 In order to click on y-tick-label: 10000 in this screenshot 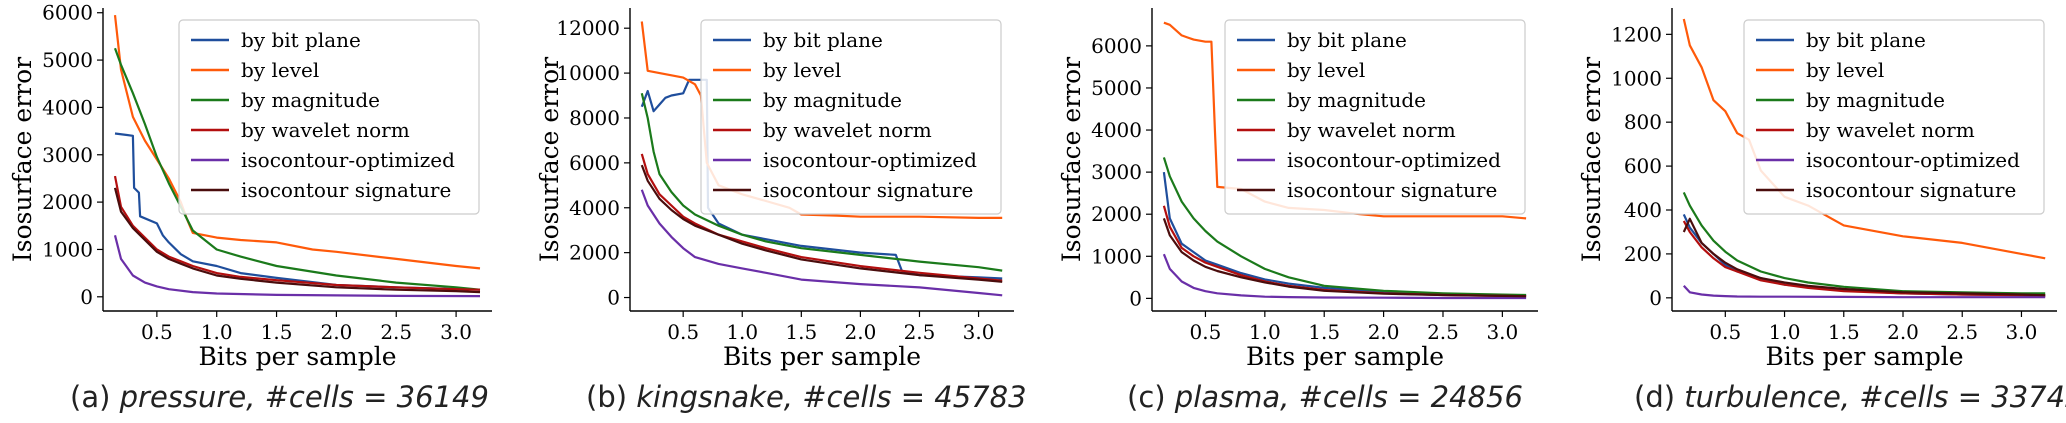, I will do `click(588, 73)`.